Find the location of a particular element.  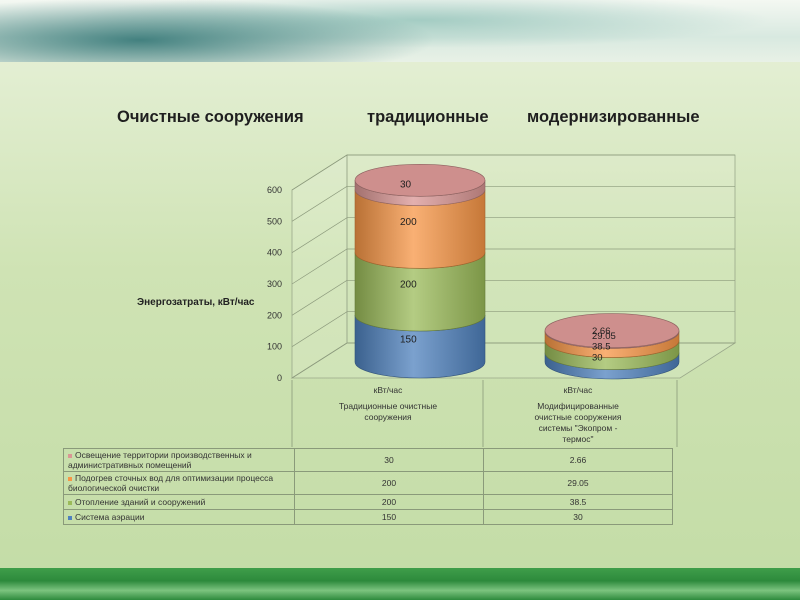

category-label: очистные сооружения is located at coordinates (578, 417).